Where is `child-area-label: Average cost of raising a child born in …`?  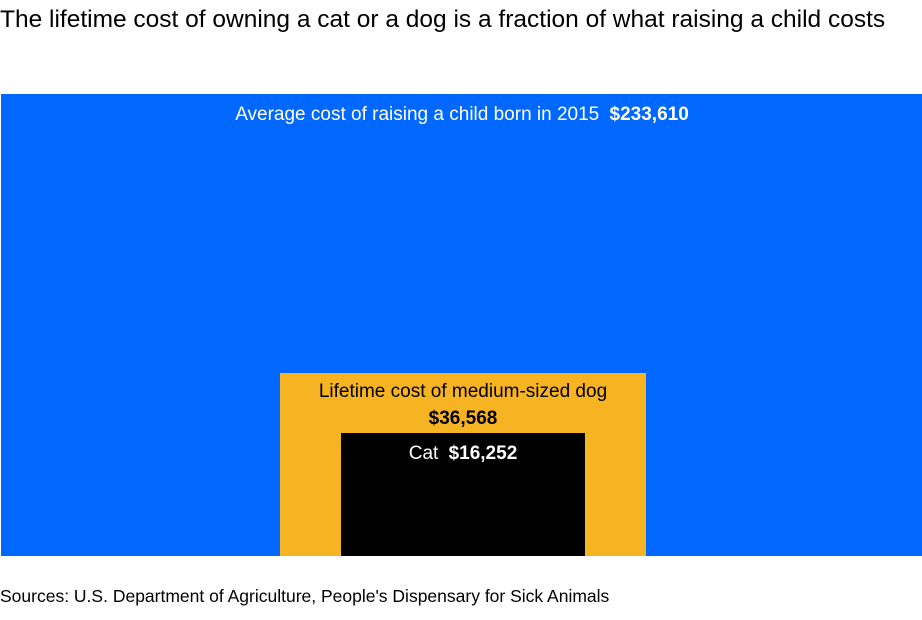 child-area-label: Average cost of raising a child born in … is located at coordinates (462, 114).